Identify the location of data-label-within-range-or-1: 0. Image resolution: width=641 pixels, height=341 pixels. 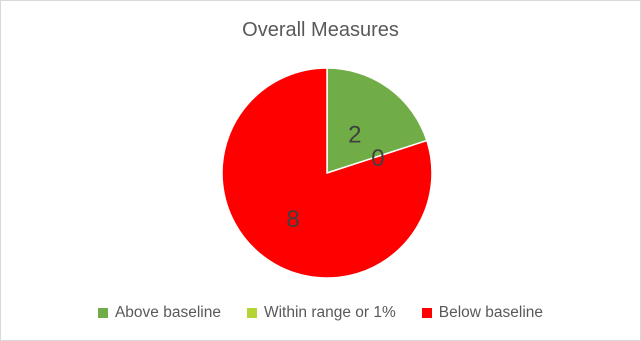
(377, 158).